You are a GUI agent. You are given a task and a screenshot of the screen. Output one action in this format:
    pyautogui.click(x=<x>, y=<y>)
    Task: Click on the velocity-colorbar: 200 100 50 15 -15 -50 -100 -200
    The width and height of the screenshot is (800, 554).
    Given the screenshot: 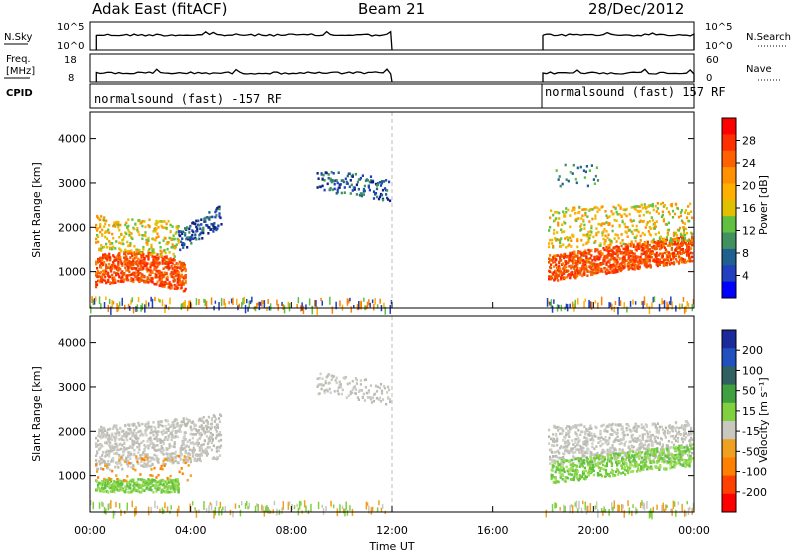 What is the action you would take?
    pyautogui.click(x=744, y=421)
    